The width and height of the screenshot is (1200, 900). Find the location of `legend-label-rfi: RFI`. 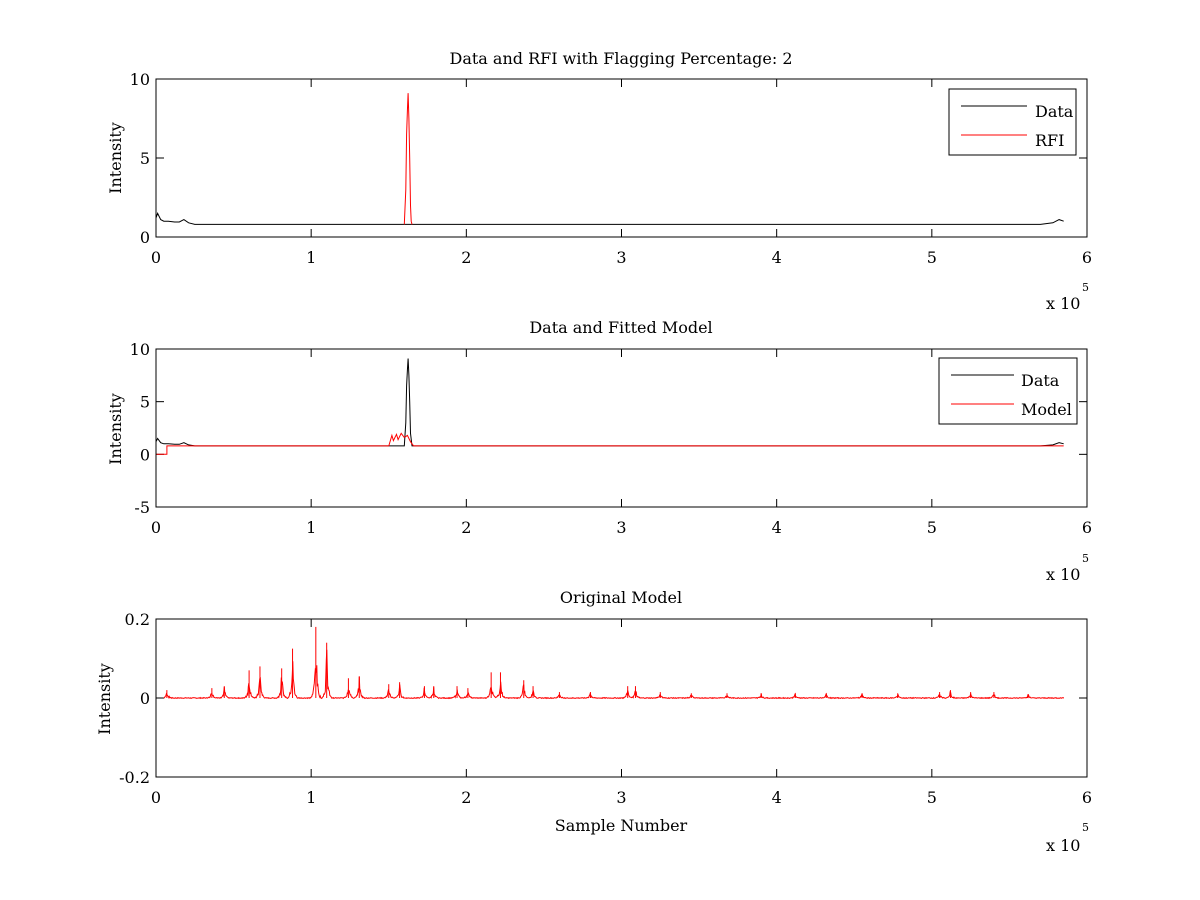

legend-label-rfi: RFI is located at coordinates (1049, 140).